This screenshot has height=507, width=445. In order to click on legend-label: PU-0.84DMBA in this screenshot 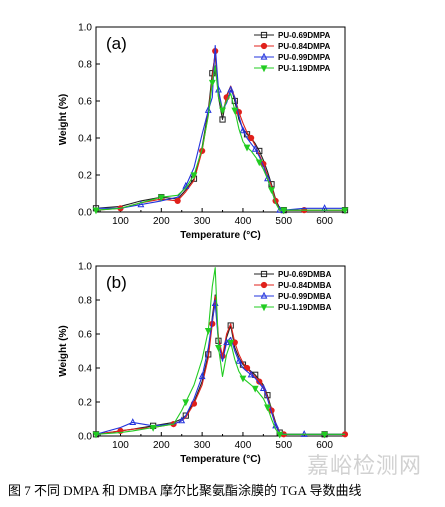, I will do `click(305, 285)`.